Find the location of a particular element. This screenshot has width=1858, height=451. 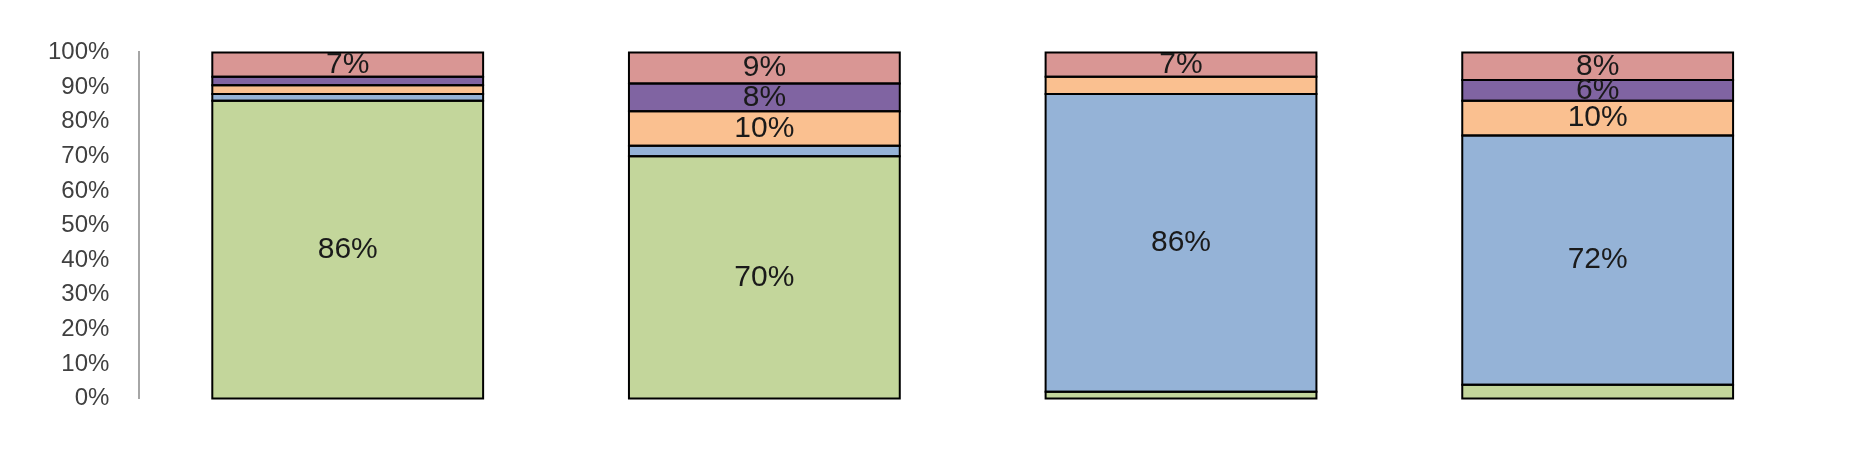

y-tick-label: 20% is located at coordinates (85, 327).